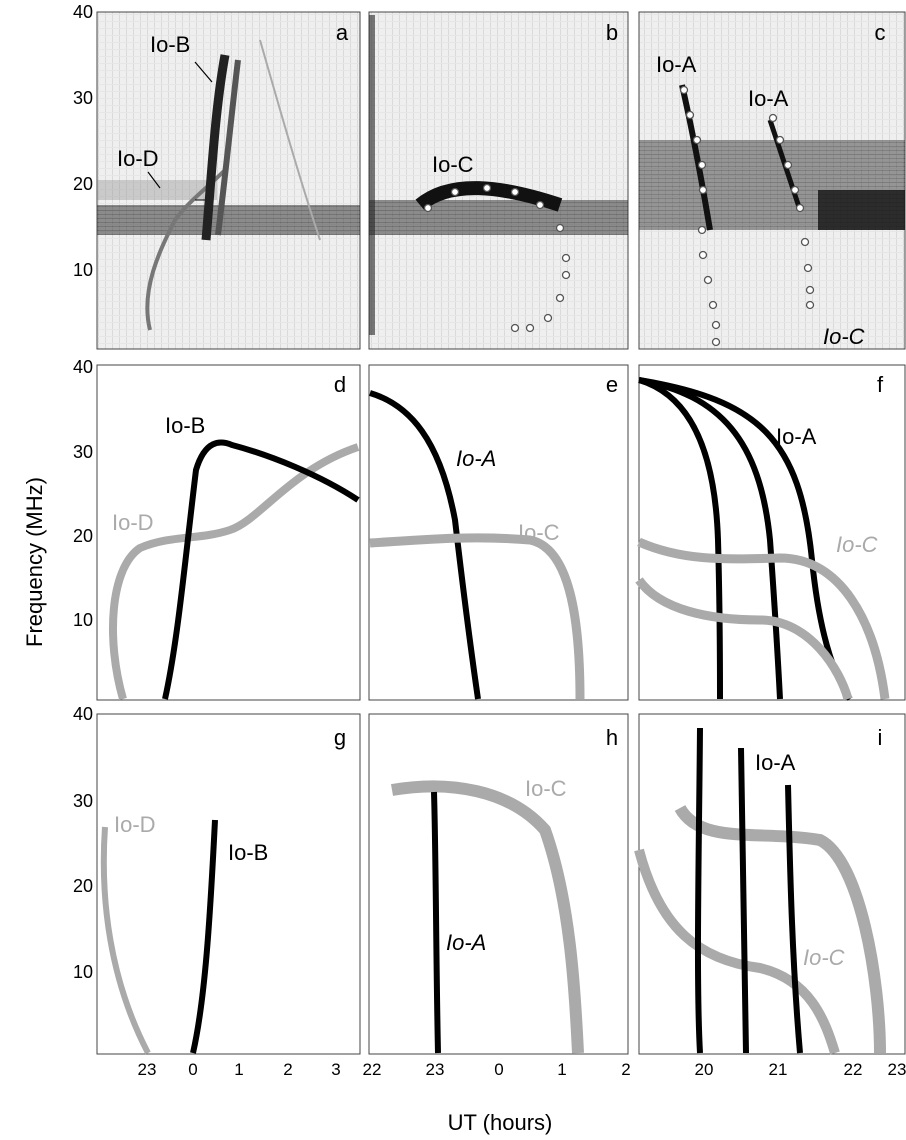 This screenshot has width=906, height=1140. What do you see at coordinates (880, 384) in the screenshot?
I see `panel-letter: f` at bounding box center [880, 384].